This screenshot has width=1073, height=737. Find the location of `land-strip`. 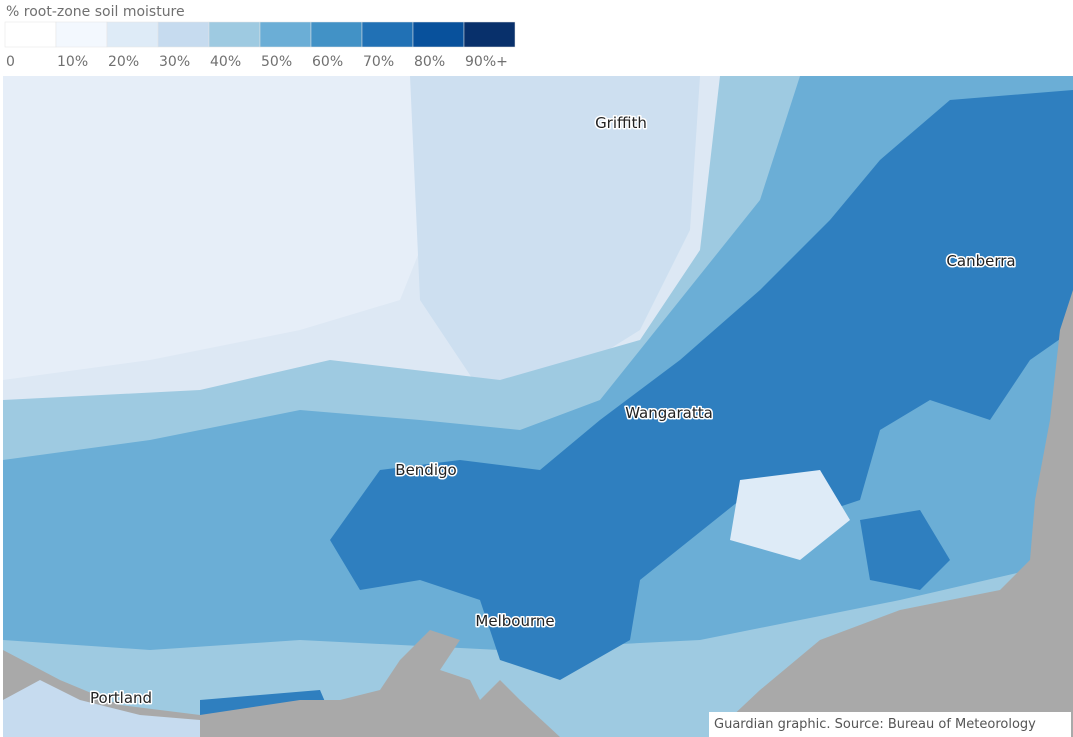

land-strip is located at coordinates (101, 708).